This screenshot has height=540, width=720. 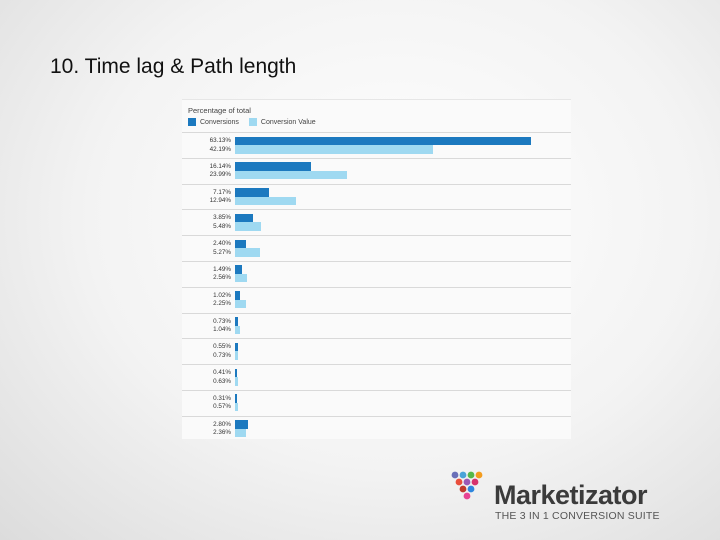 What do you see at coordinates (220, 166) in the screenshot?
I see `conversions-data-label: 16.14%` at bounding box center [220, 166].